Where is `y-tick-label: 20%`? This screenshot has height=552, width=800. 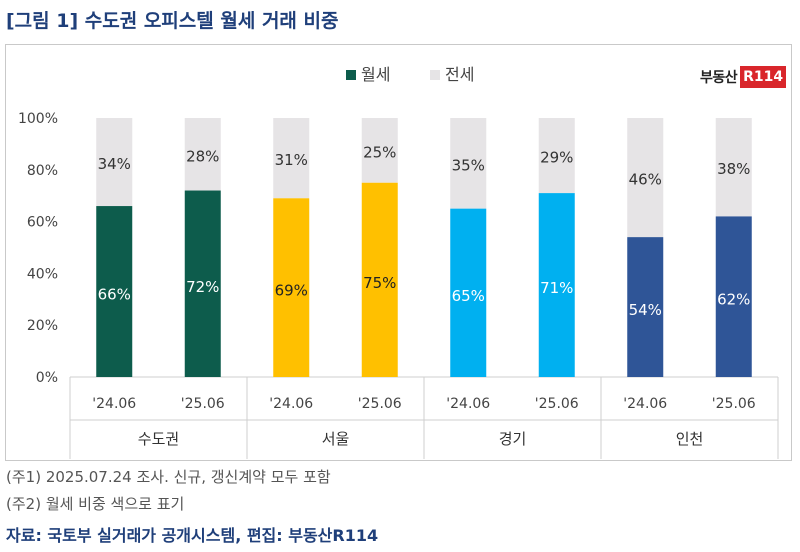
y-tick-label: 20% is located at coordinates (42, 326).